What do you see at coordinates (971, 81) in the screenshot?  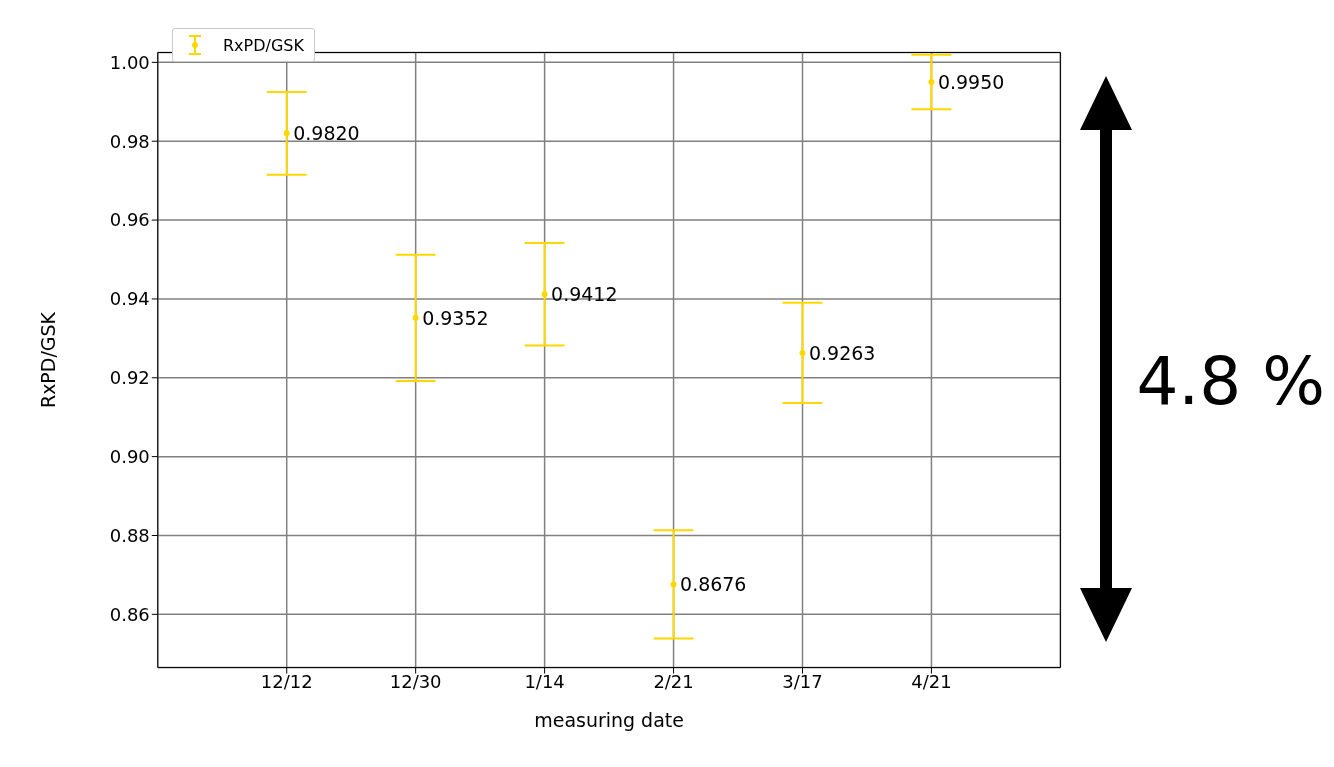 I see `data-label: 0.9950` at bounding box center [971, 81].